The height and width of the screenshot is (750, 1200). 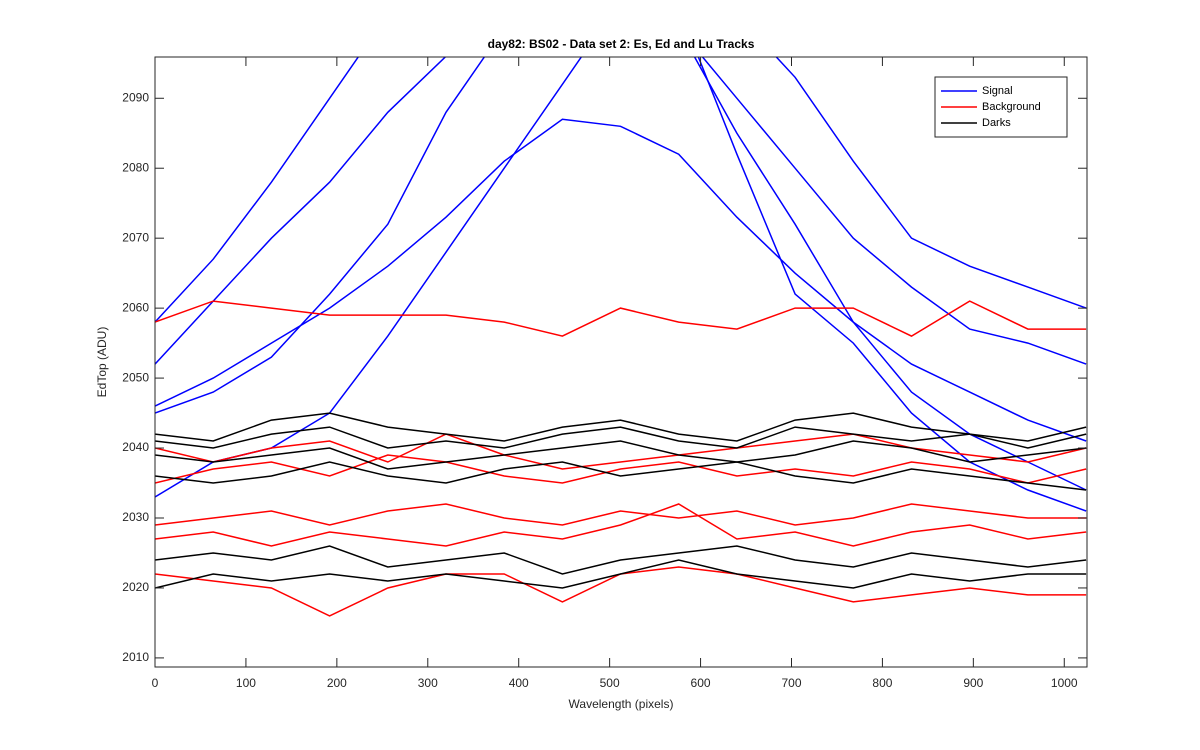 I want to click on x-tick-label: 800, so click(x=882, y=683).